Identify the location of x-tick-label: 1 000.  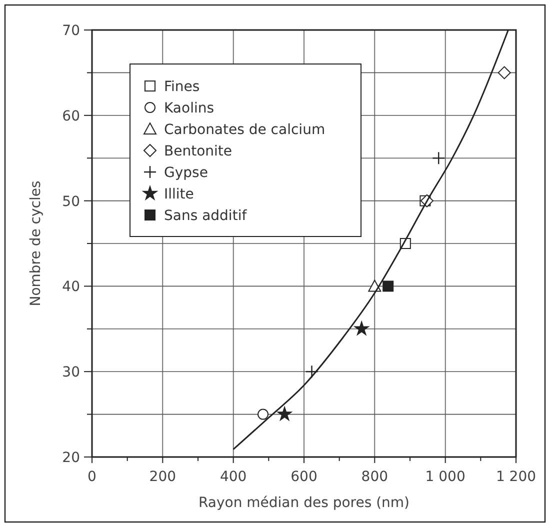
(445, 477).